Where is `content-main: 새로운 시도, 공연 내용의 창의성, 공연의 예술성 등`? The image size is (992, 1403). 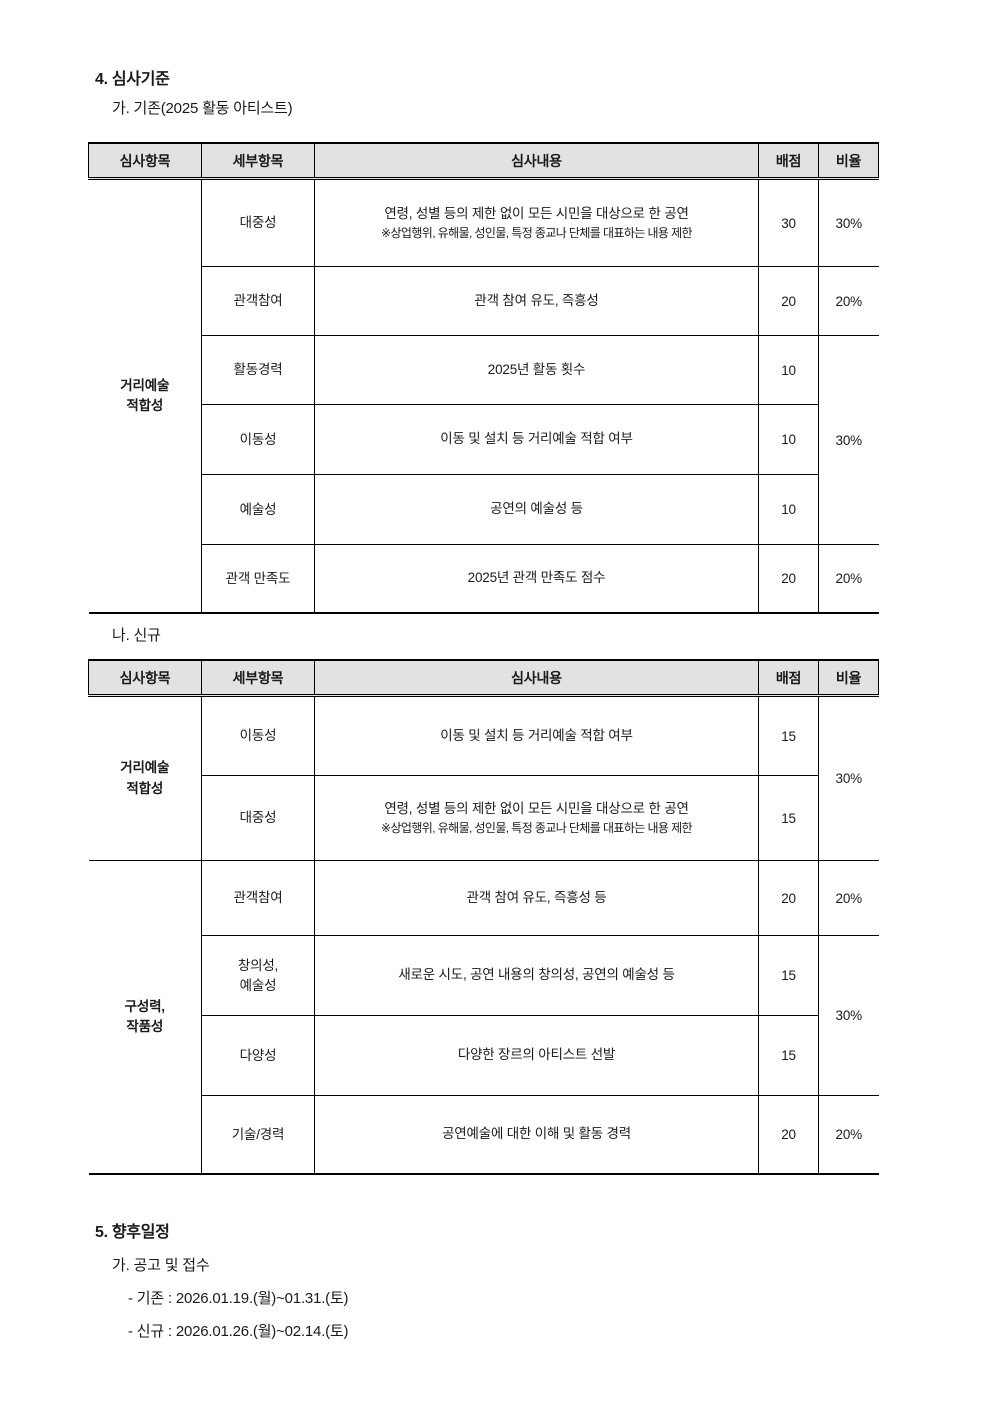 content-main: 새로운 시도, 공연 내용의 창의성, 공연의 예술성 등 is located at coordinates (536, 975).